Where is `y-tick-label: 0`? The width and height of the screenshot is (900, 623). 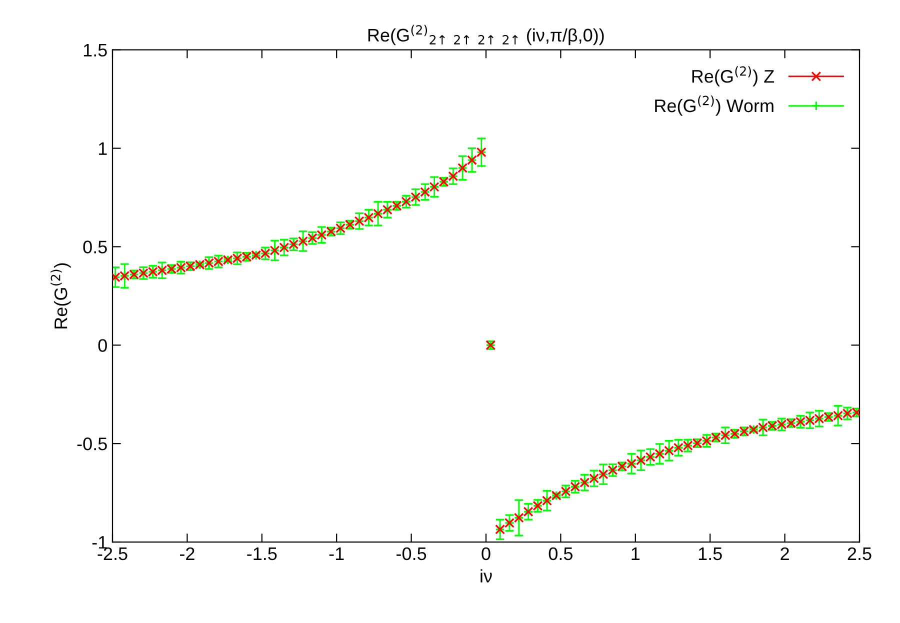
y-tick-label: 0 is located at coordinates (102, 345).